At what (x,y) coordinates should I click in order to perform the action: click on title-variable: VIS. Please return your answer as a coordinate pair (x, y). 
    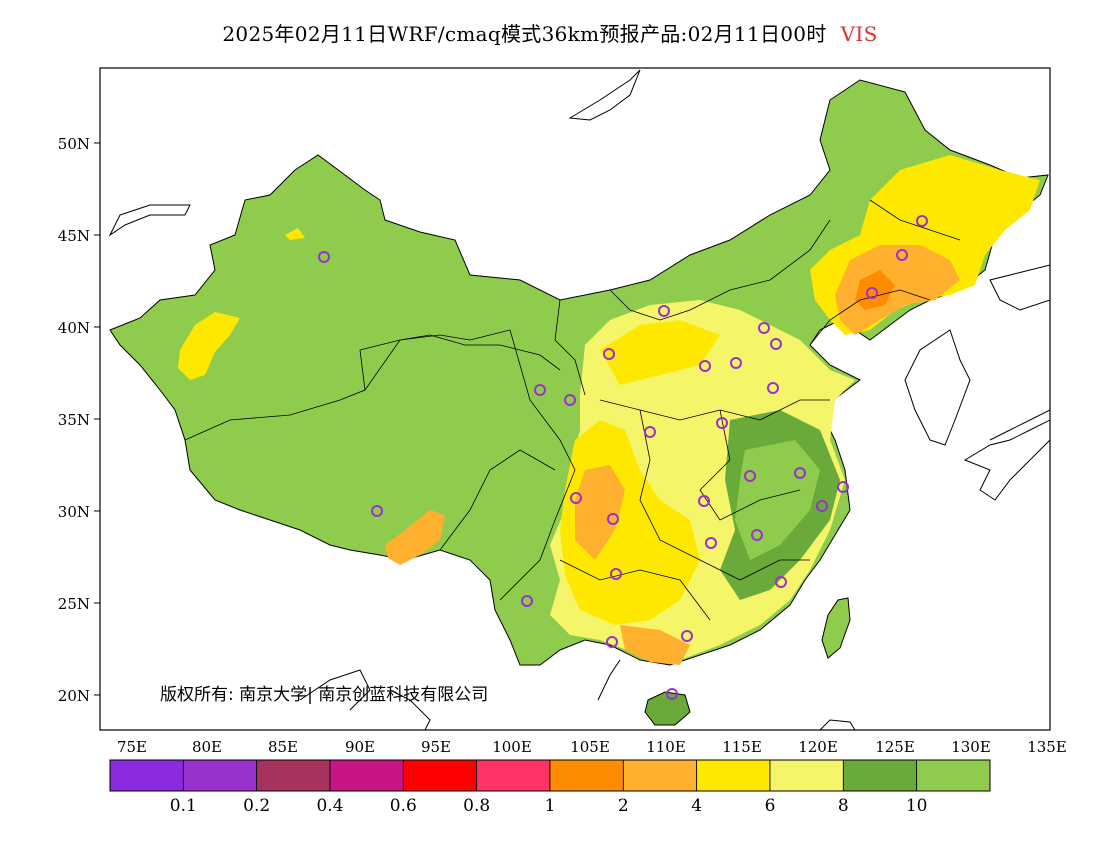
    Looking at the image, I should click on (859, 34).